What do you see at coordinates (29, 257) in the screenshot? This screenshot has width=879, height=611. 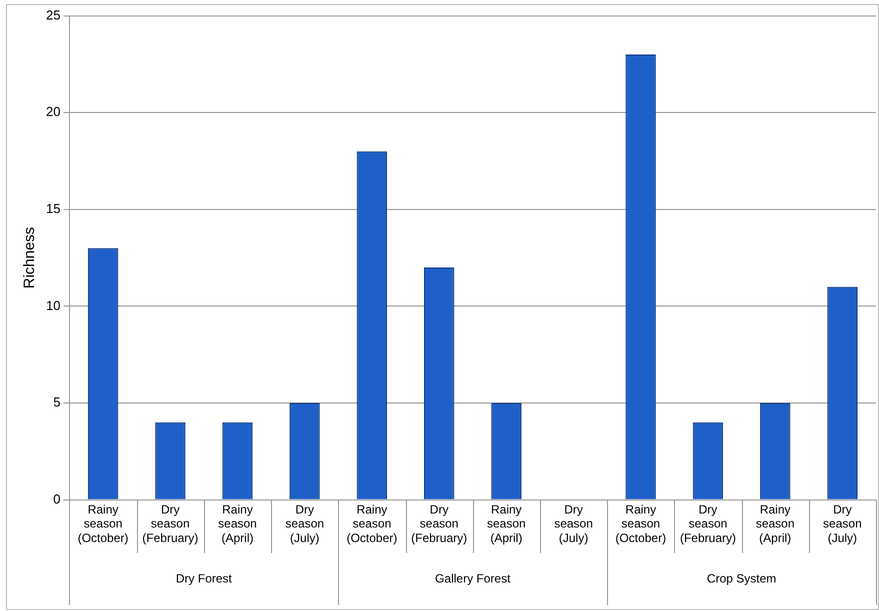 I see `y-axis-title: Richness` at bounding box center [29, 257].